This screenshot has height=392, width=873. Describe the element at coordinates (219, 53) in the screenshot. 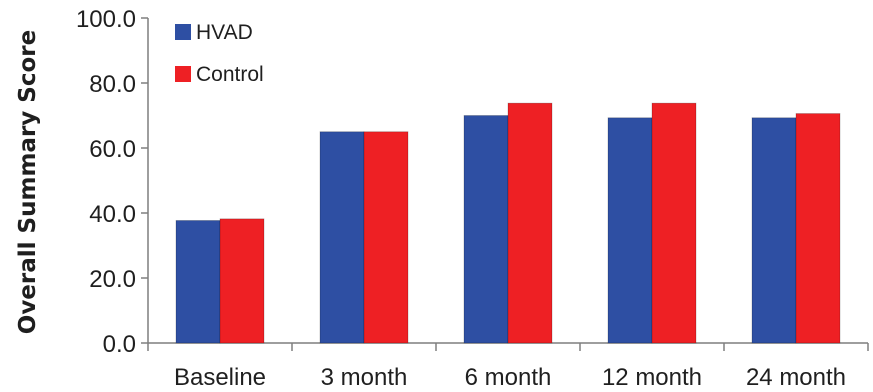

I see `legend: HVAD Control` at that location.